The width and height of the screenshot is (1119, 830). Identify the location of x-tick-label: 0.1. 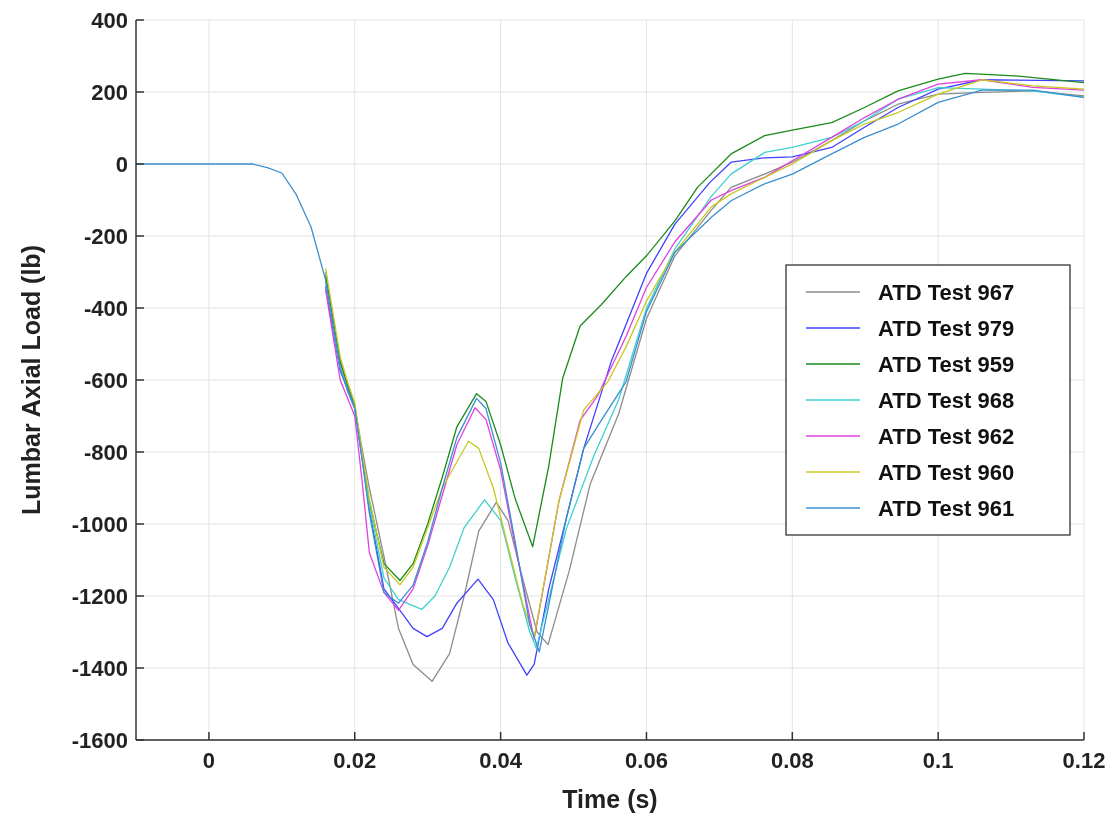
(938, 760).